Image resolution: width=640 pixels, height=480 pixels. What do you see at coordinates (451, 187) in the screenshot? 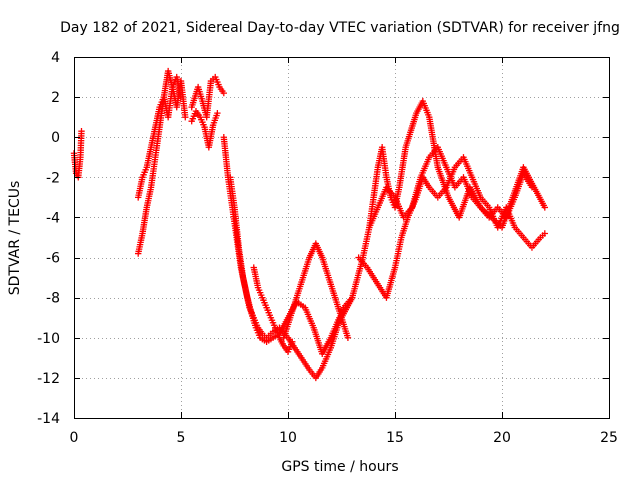
I see `series-track-l` at bounding box center [451, 187].